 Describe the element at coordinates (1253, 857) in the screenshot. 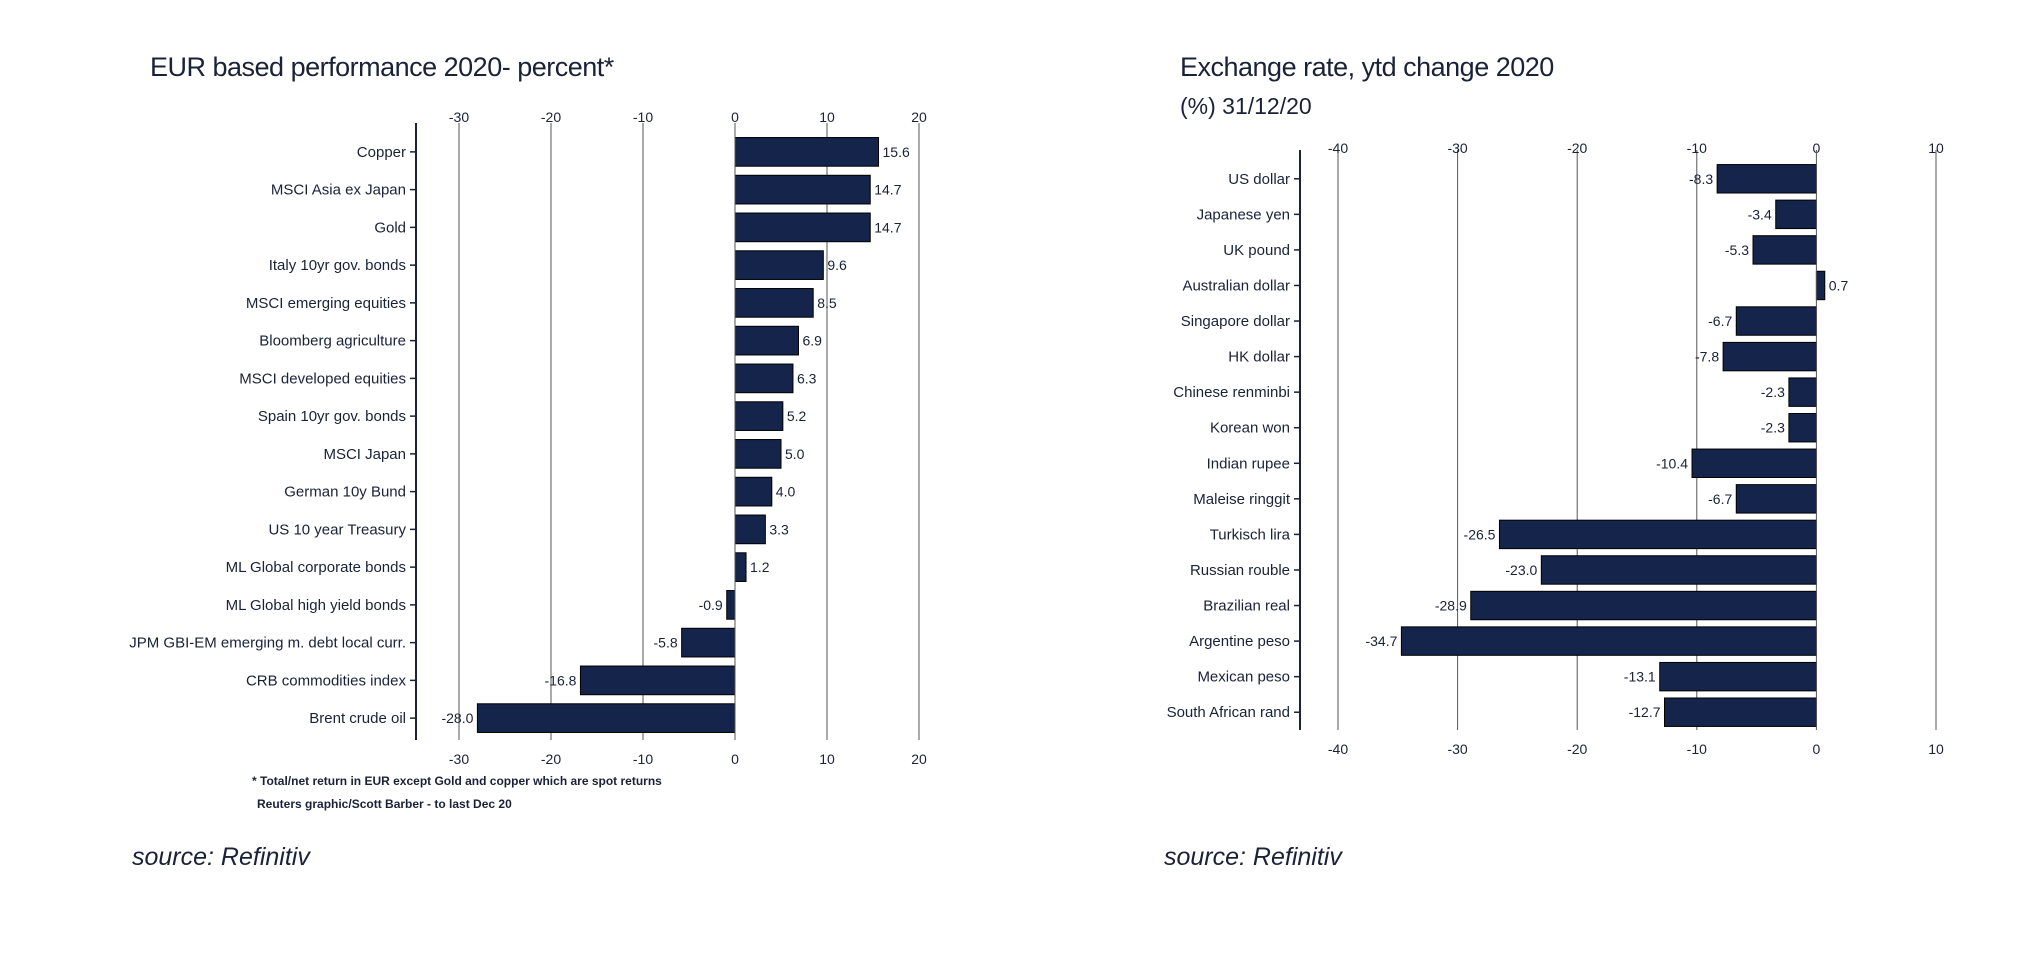

I see `right-source: source: Refinitiv` at that location.